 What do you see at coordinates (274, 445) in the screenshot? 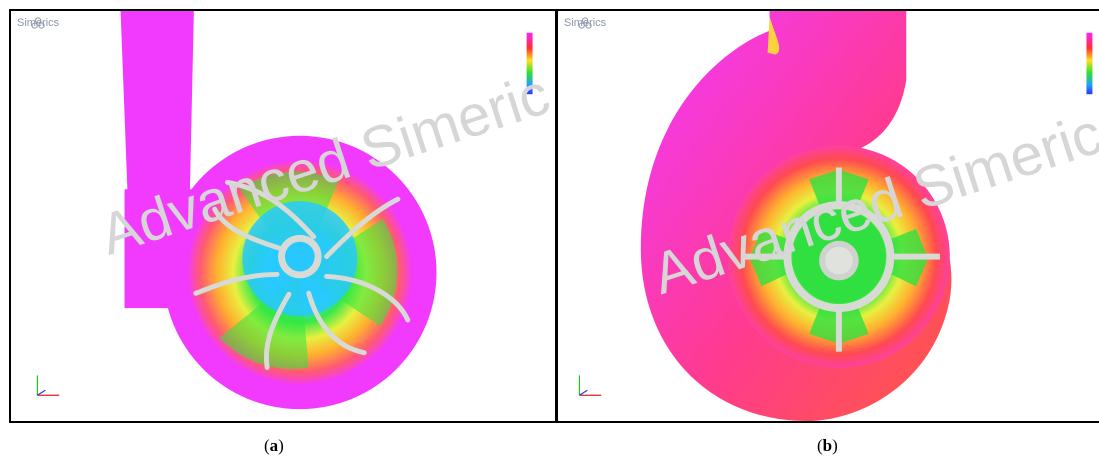
I see `caption-a: (a)` at bounding box center [274, 445].